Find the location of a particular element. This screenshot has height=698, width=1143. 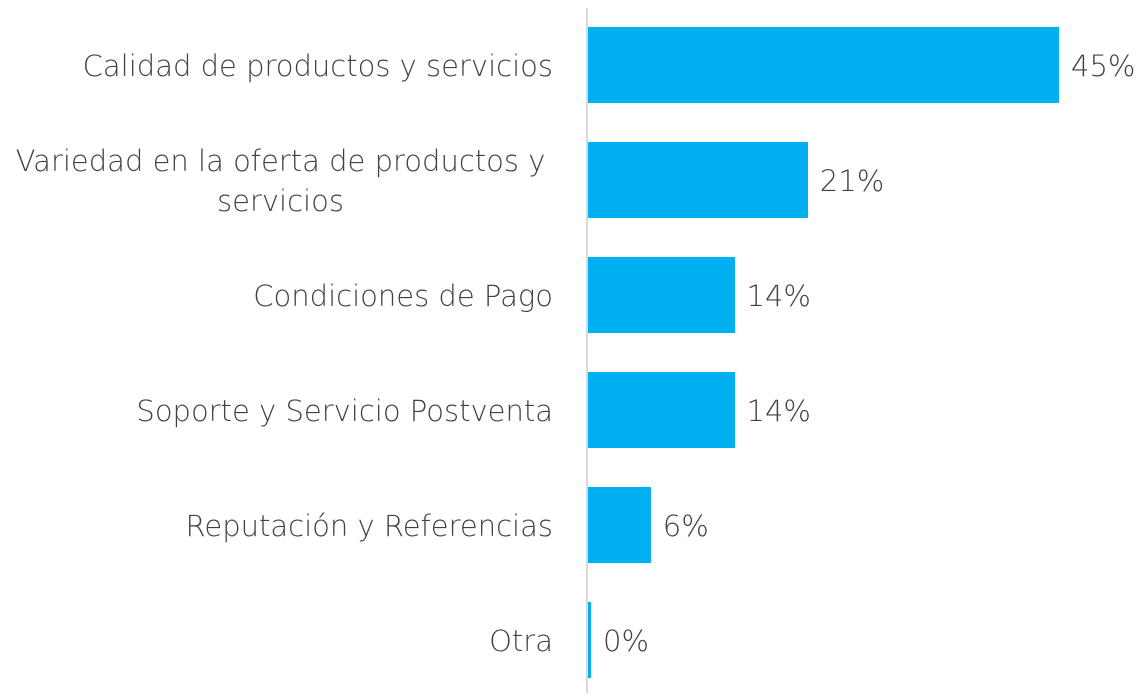

category-label: Otra is located at coordinates (521, 640).